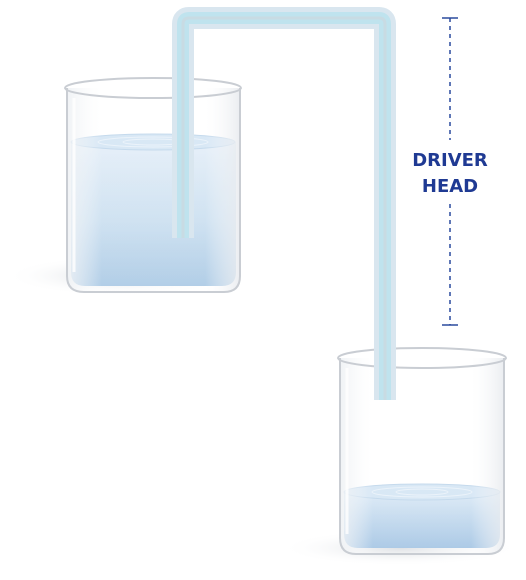  What do you see at coordinates (450, 186) in the screenshot?
I see `driver-head-label-line2: HEAD` at bounding box center [450, 186].